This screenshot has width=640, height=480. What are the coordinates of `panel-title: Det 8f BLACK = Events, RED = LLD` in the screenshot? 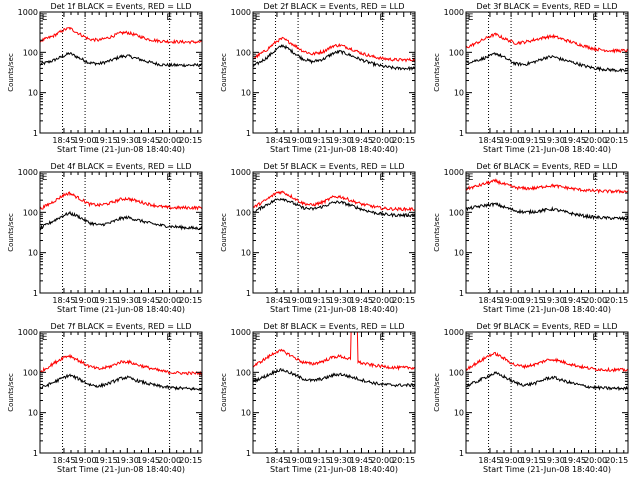 It's located at (333, 326).